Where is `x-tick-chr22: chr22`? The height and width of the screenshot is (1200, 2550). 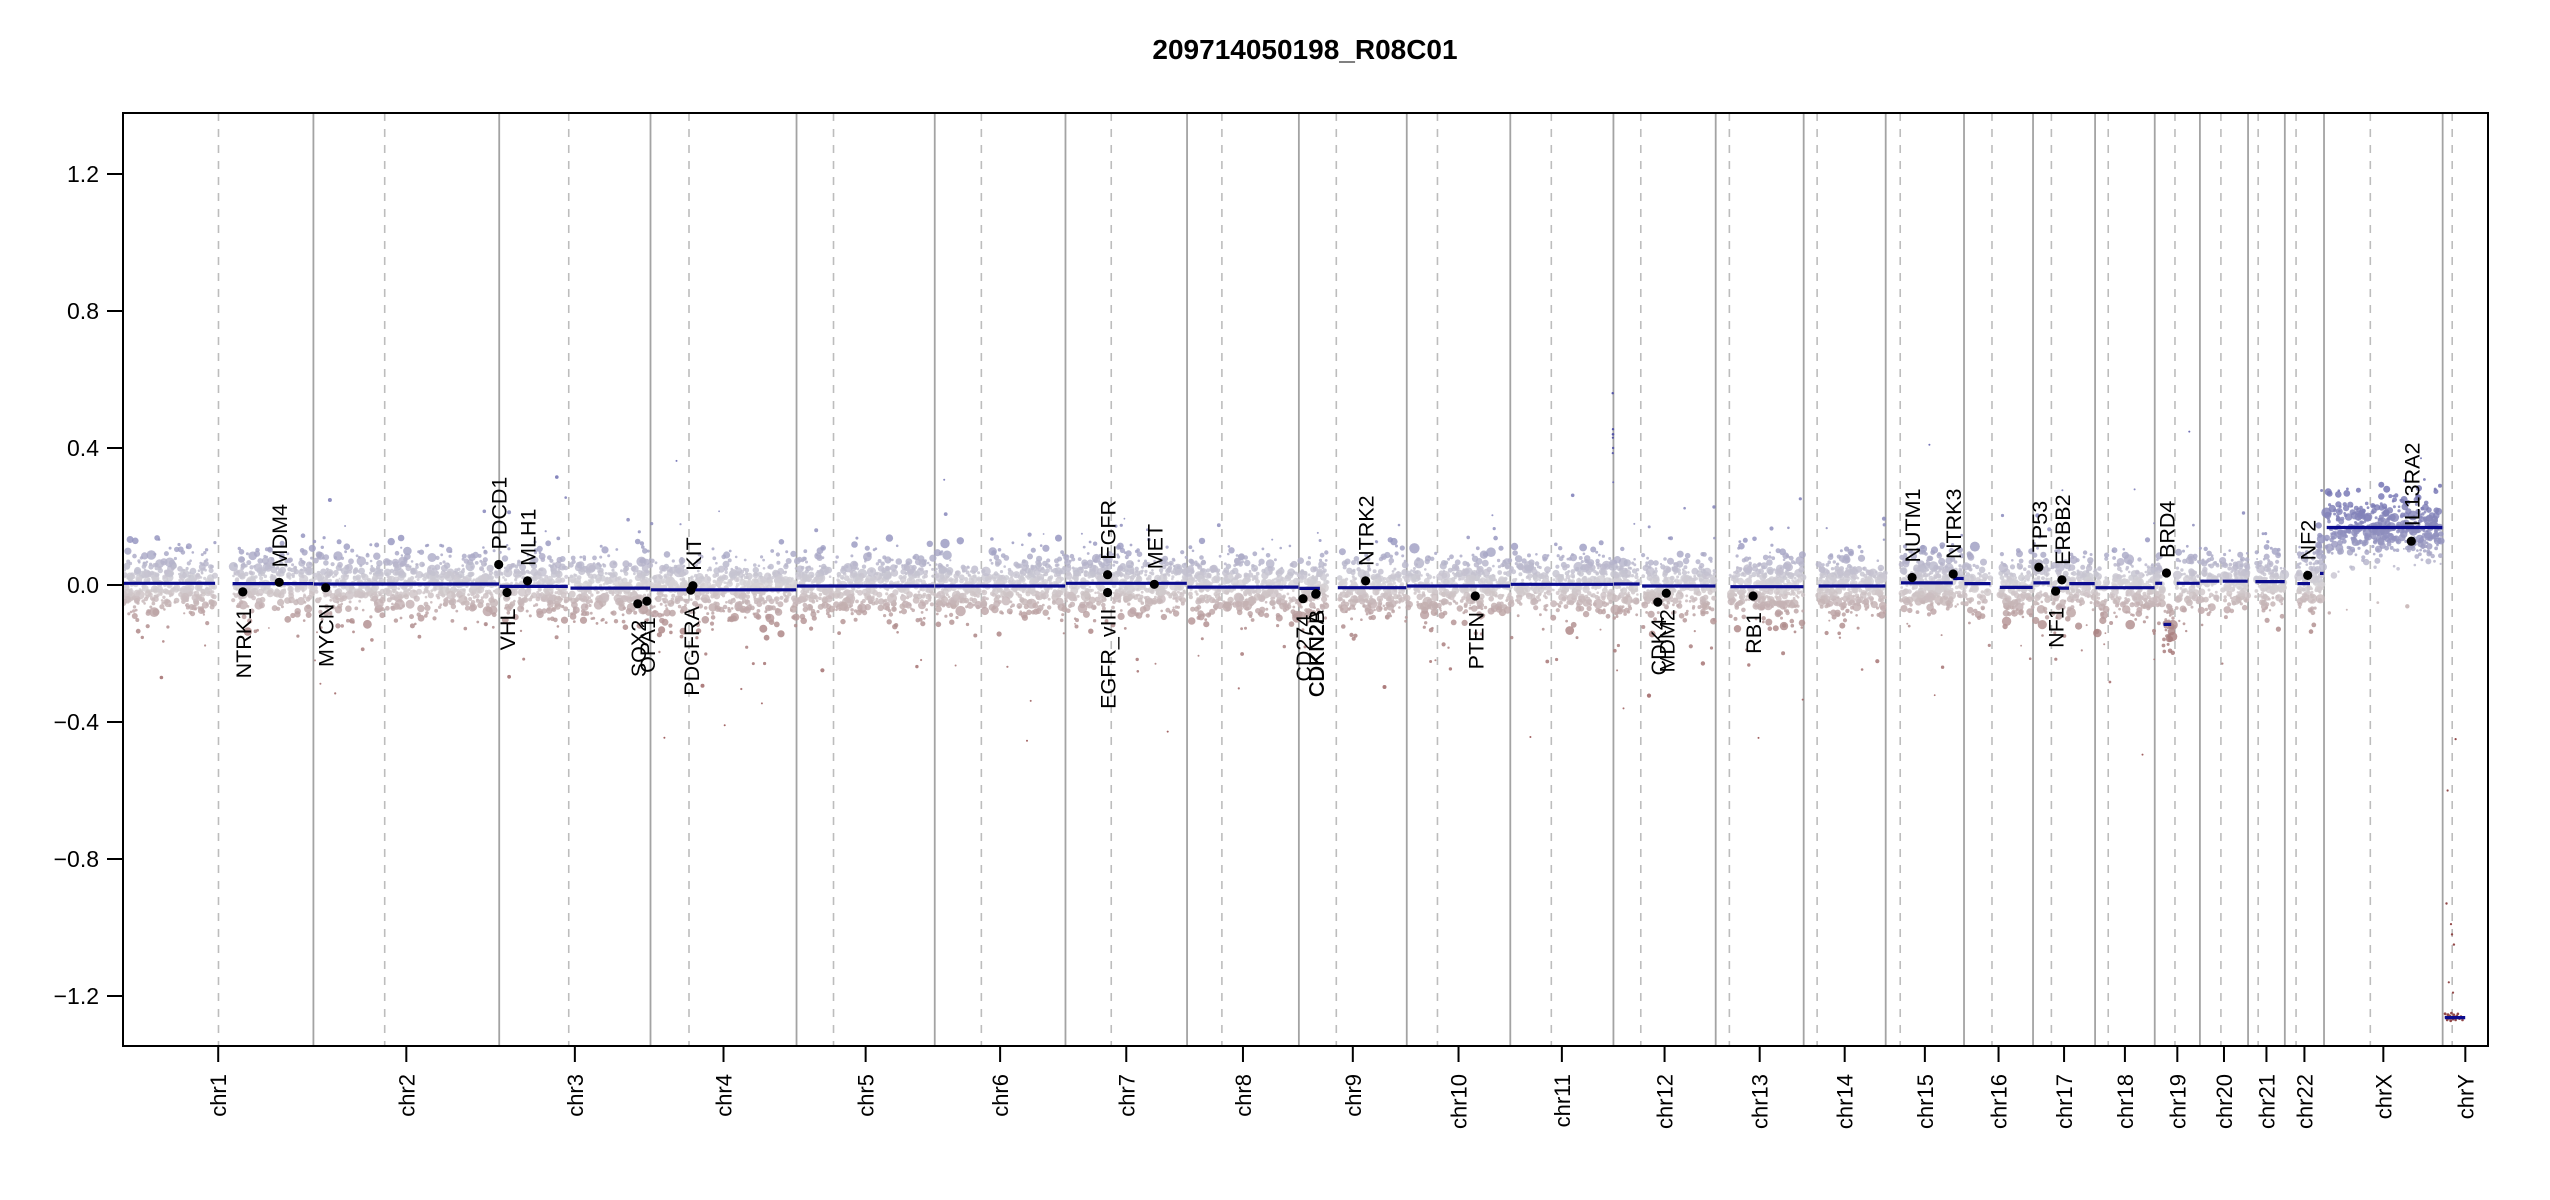
x-tick-chr22: chr22 is located at coordinates (2304, 1101).